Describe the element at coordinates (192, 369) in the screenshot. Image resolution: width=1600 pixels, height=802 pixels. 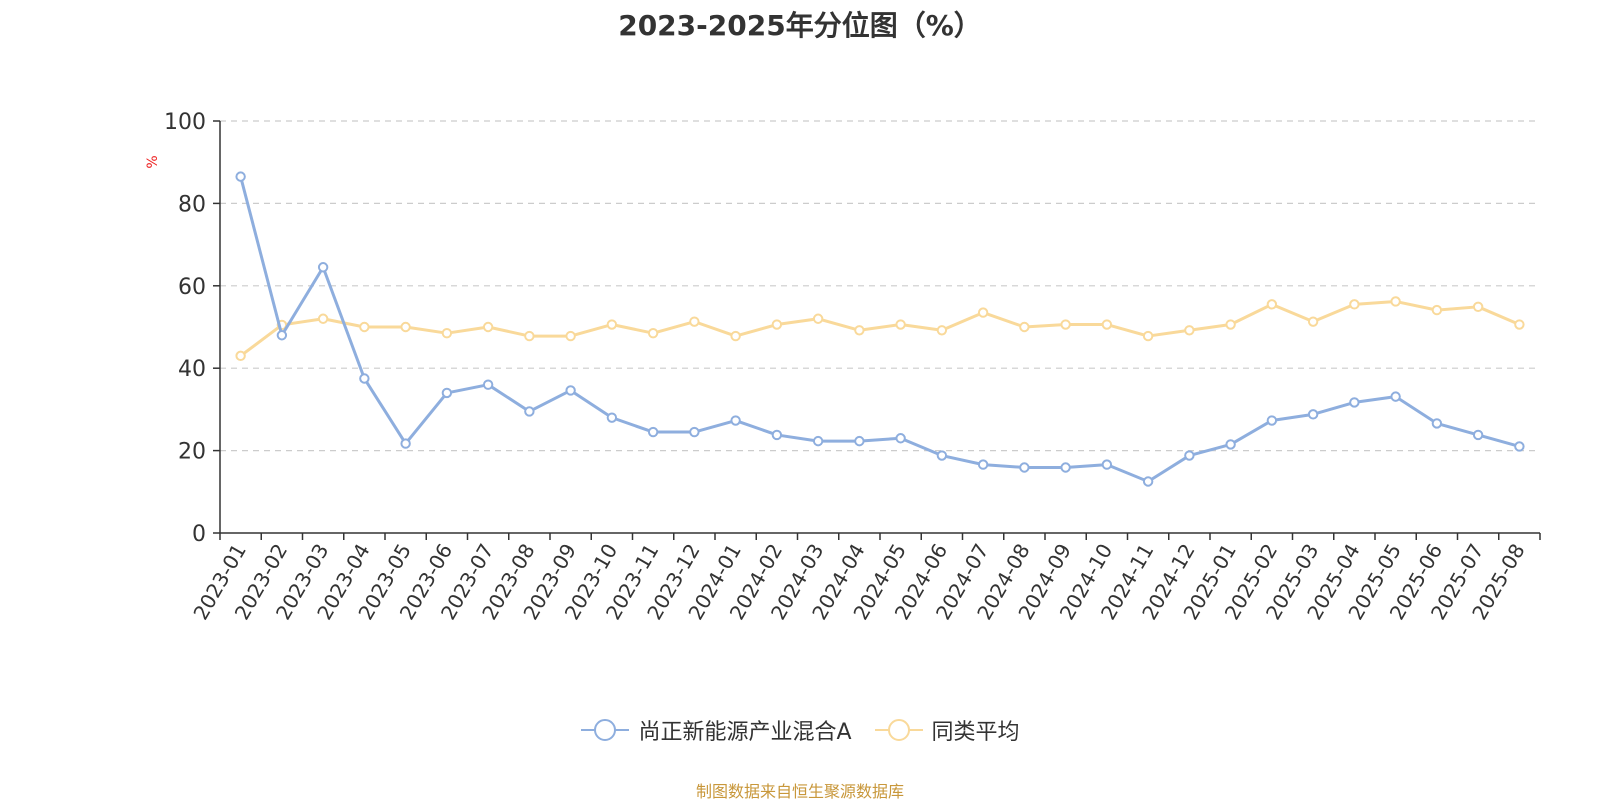
I see `y-tick-label: 40` at that location.